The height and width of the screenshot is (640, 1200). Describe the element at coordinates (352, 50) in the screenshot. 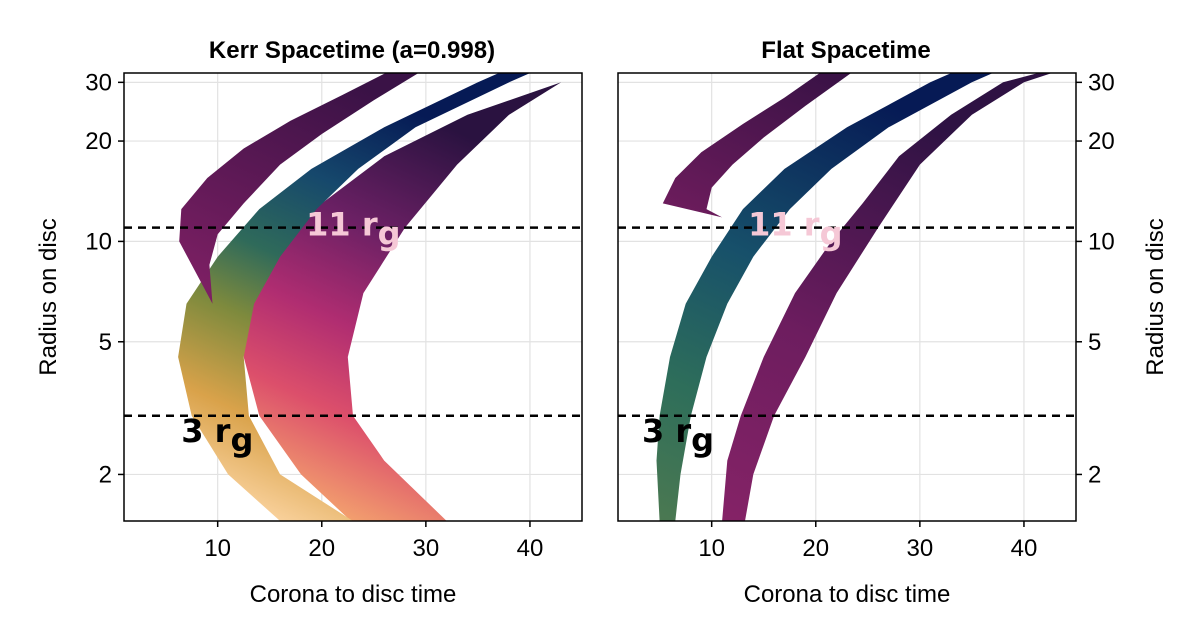

I see `kerr-title: Kerr Spacetime (a=0.998)` at that location.